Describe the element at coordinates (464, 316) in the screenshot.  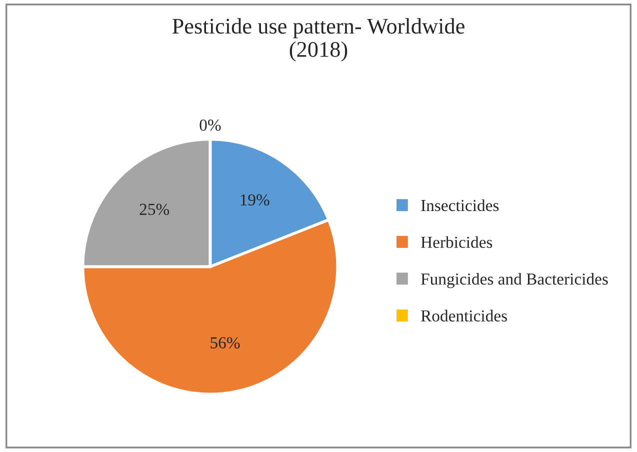
I see `legend-label: Rodenticides` at that location.